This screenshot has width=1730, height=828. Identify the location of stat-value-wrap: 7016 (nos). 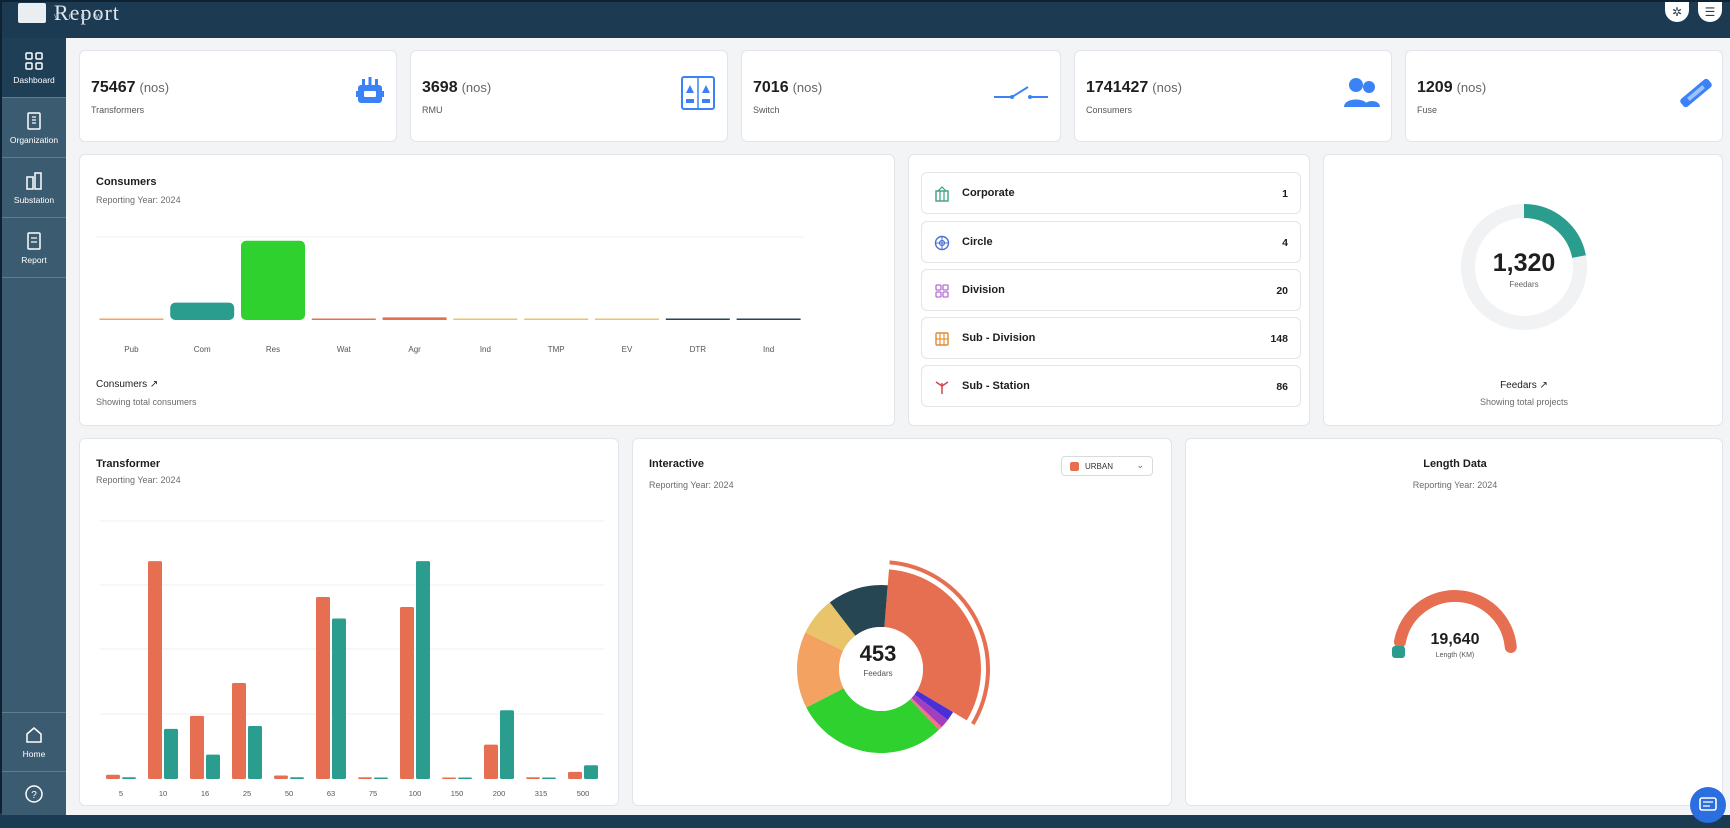
(787, 88).